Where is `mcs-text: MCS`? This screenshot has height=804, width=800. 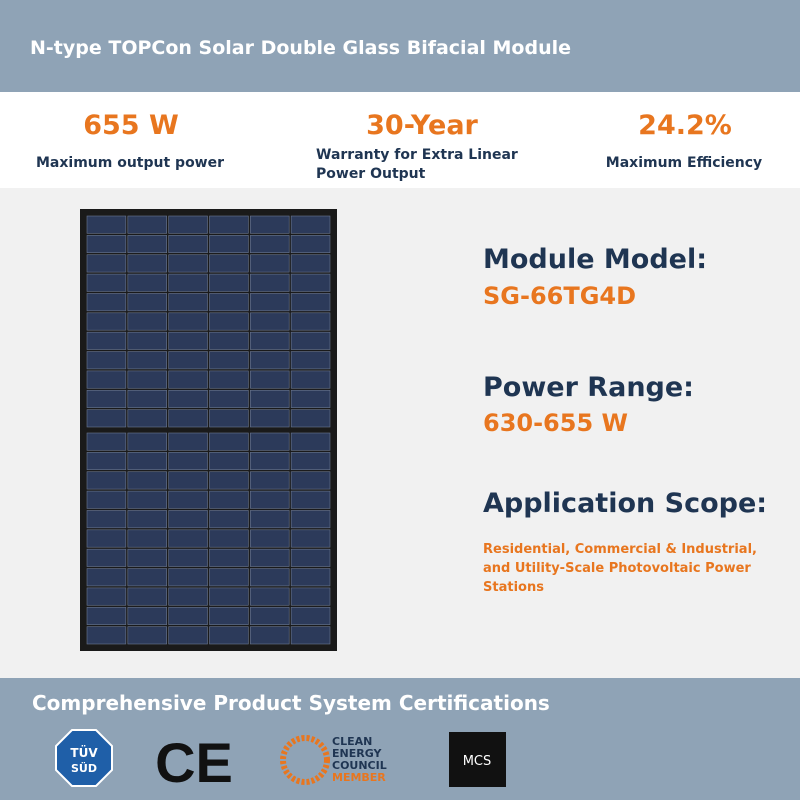
mcs-text: MCS is located at coordinates (477, 761).